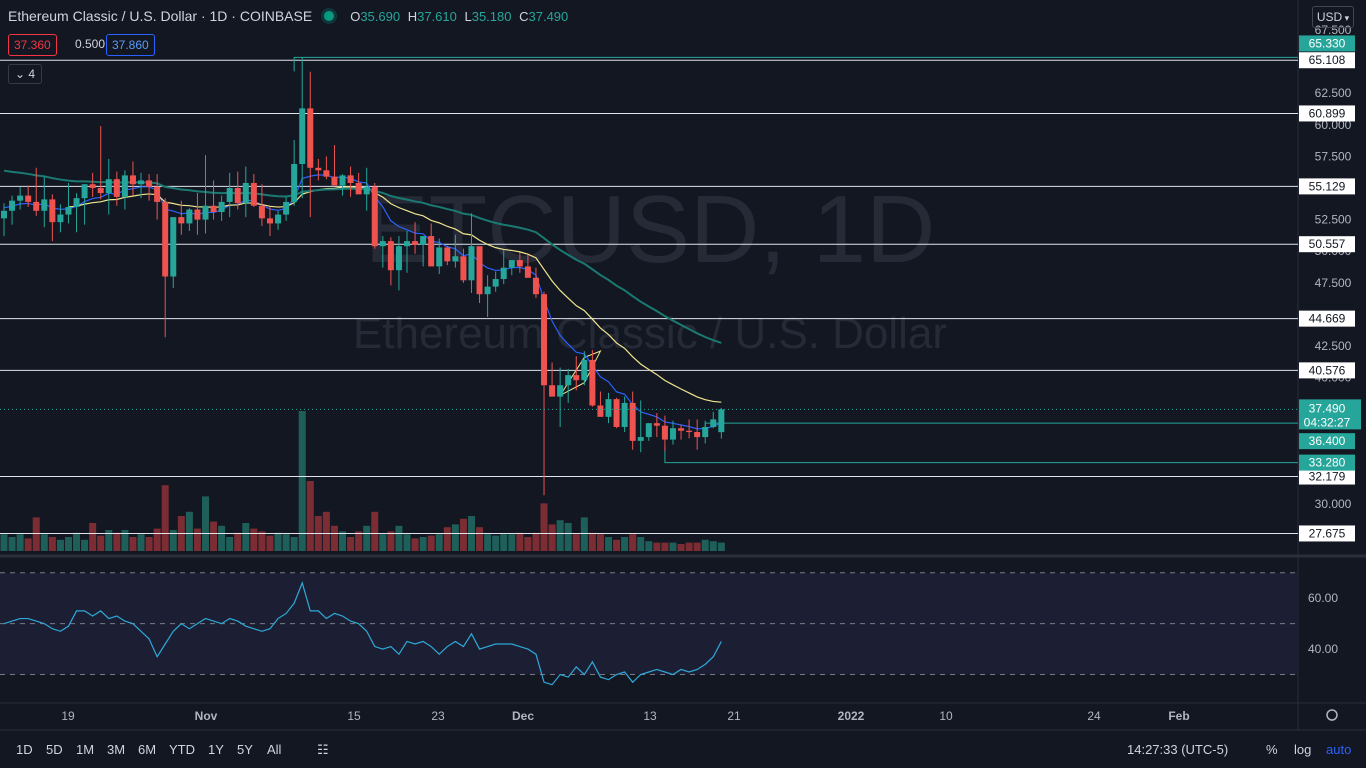 This screenshot has height=768, width=1366. What do you see at coordinates (650, 229) in the screenshot?
I see `watermark-symbol: ETCUSD, 1D` at bounding box center [650, 229].